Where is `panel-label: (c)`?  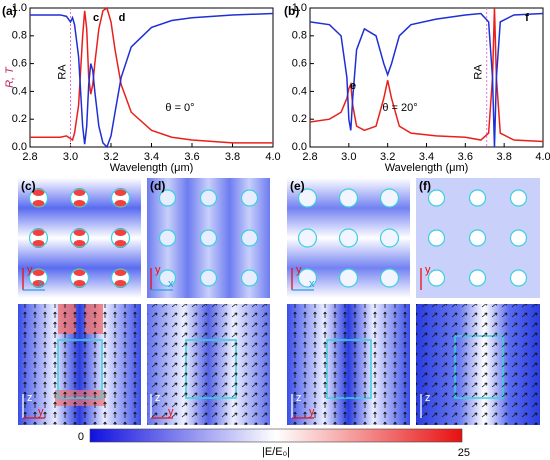
panel-label: (c) is located at coordinates (28, 186).